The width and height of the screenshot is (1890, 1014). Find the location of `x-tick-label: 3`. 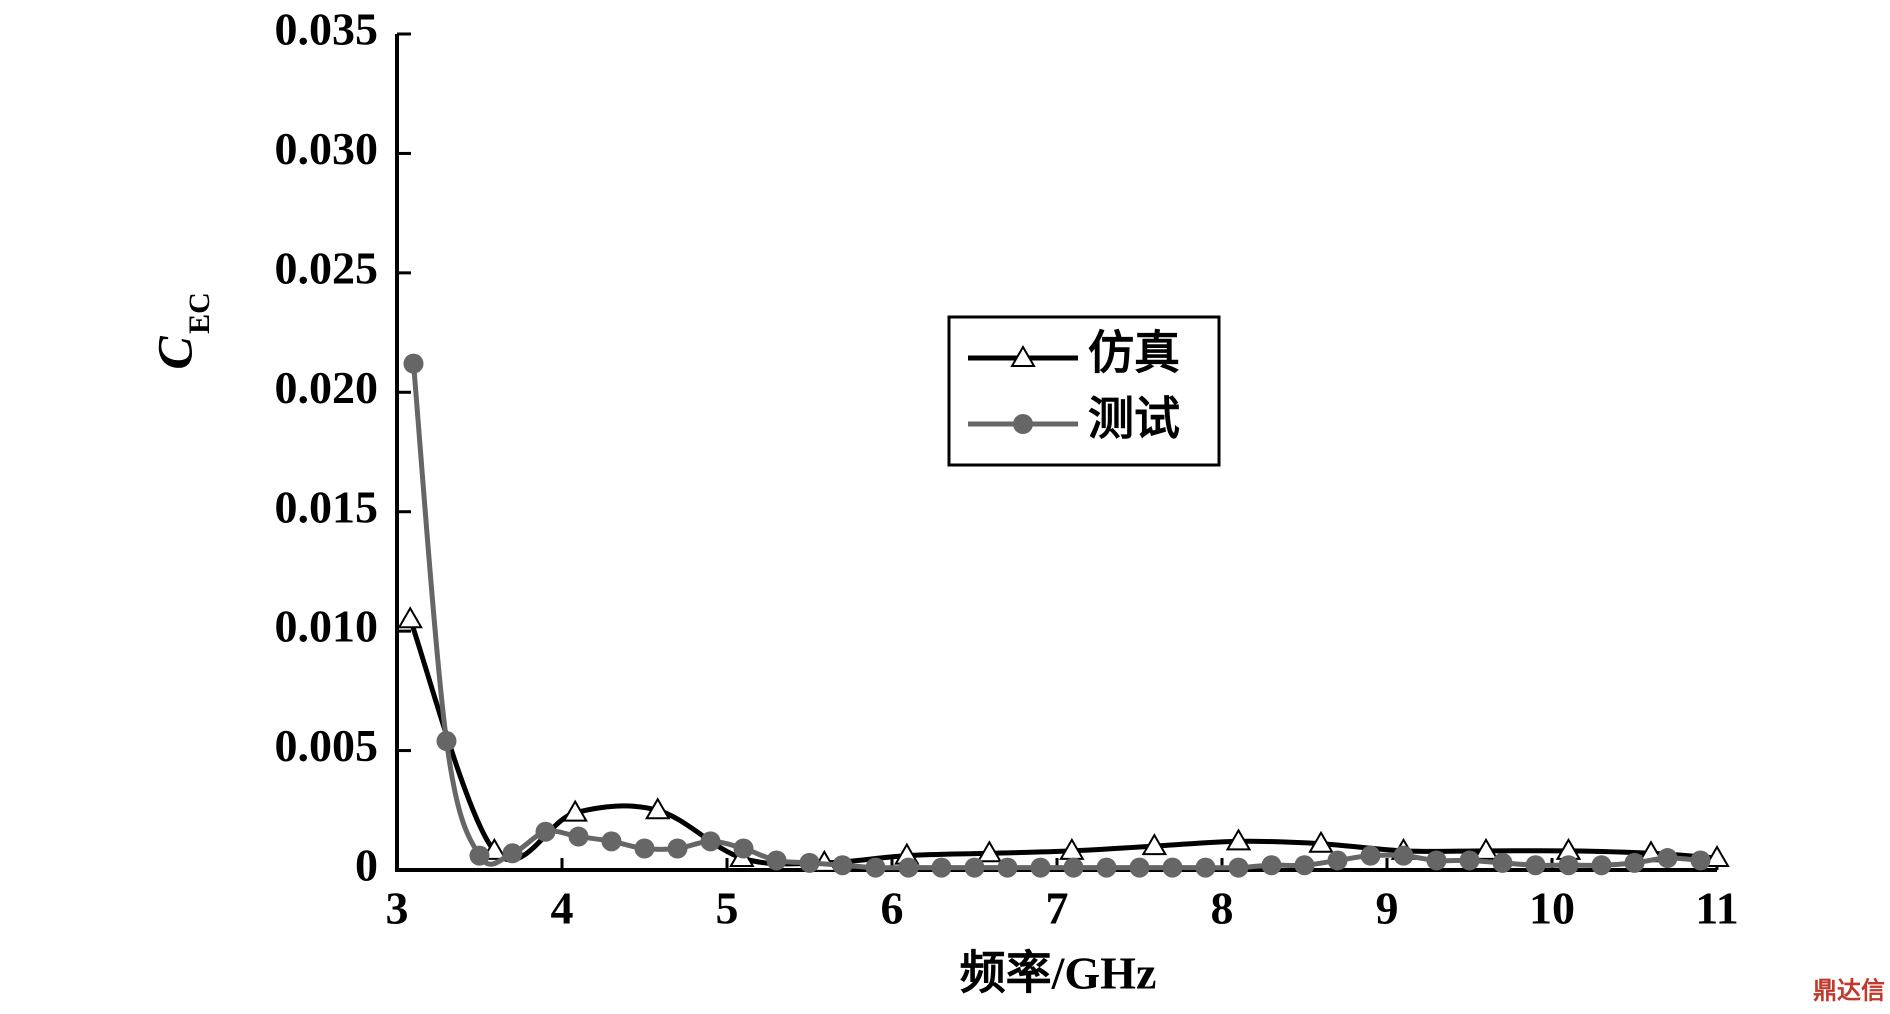

x-tick-label: 3 is located at coordinates (397, 908).